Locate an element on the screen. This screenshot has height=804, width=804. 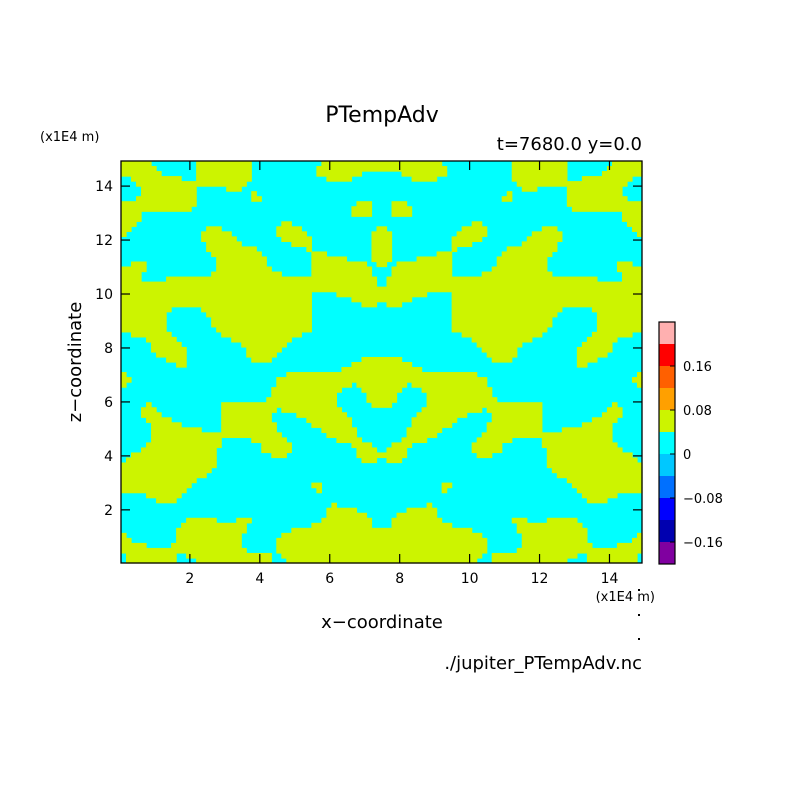
x-axis-unit: (x1E4 m) is located at coordinates (625, 597).